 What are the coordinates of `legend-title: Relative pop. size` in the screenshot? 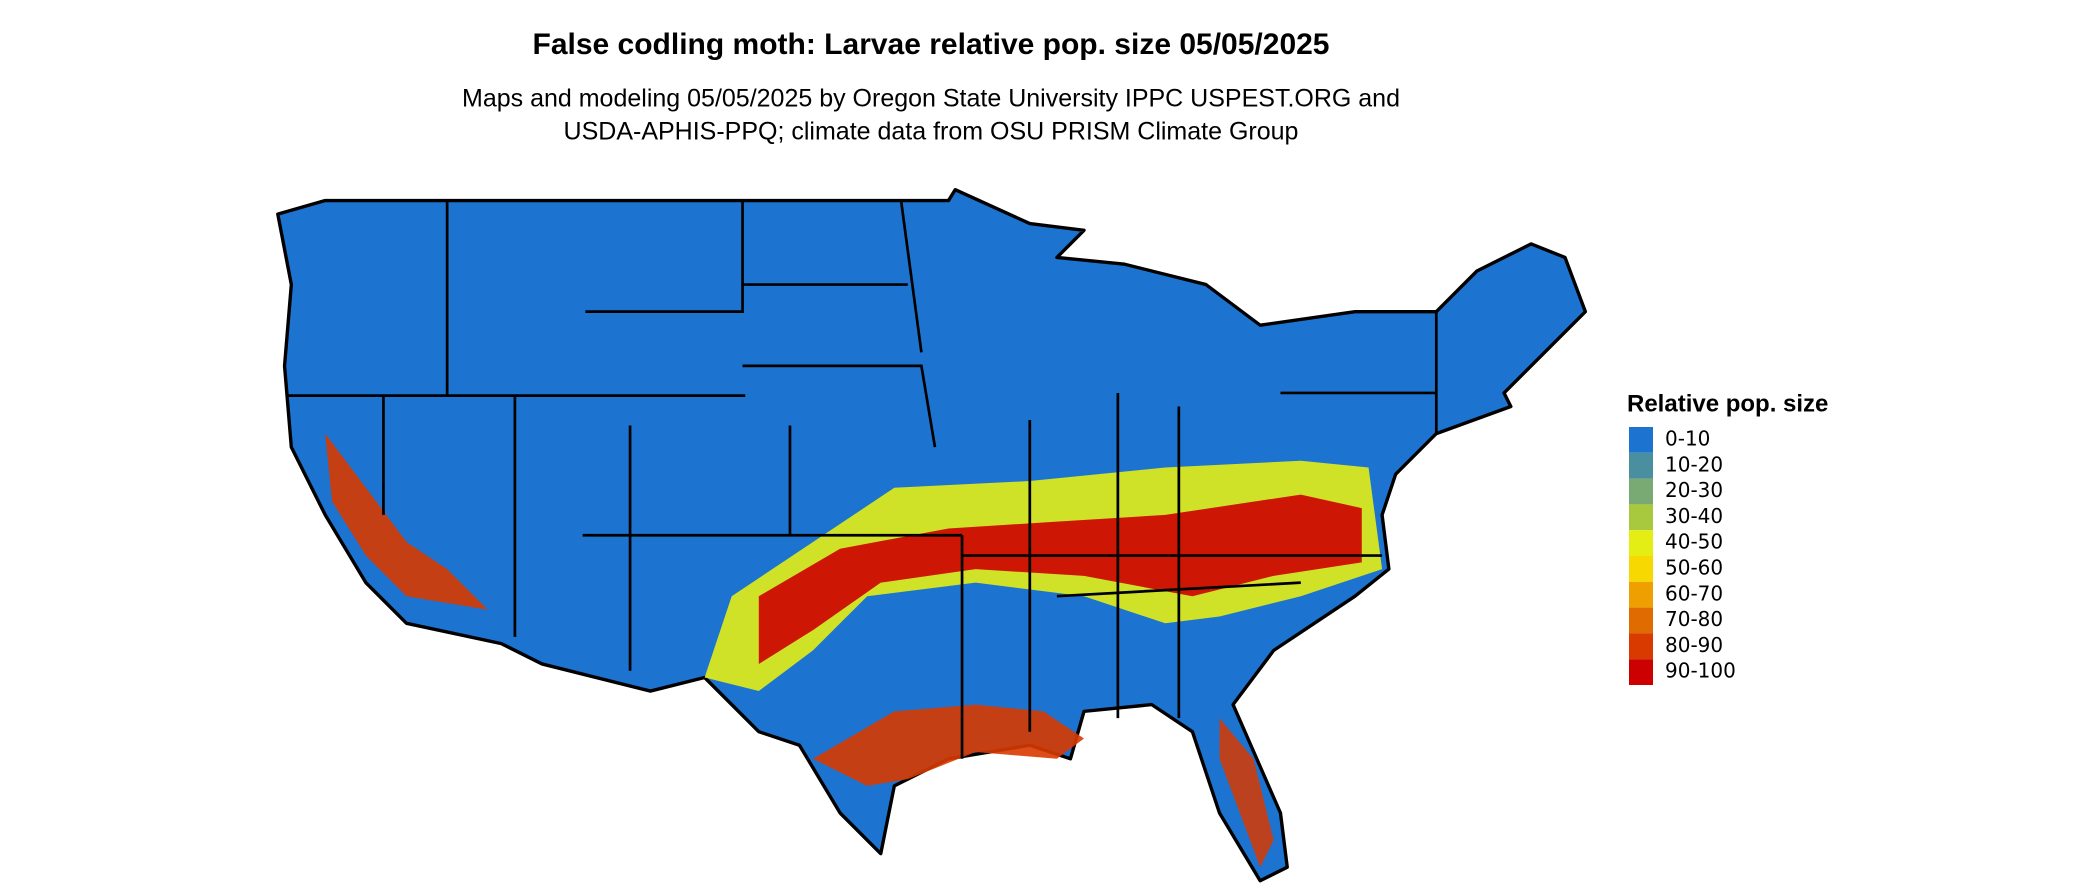 It's located at (1727, 403).